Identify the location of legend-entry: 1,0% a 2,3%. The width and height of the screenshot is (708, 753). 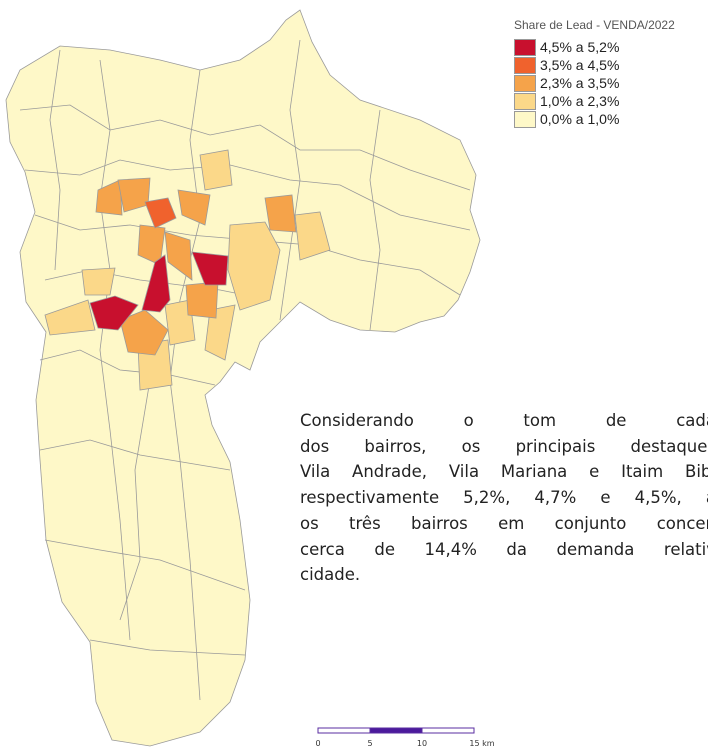
(594, 101).